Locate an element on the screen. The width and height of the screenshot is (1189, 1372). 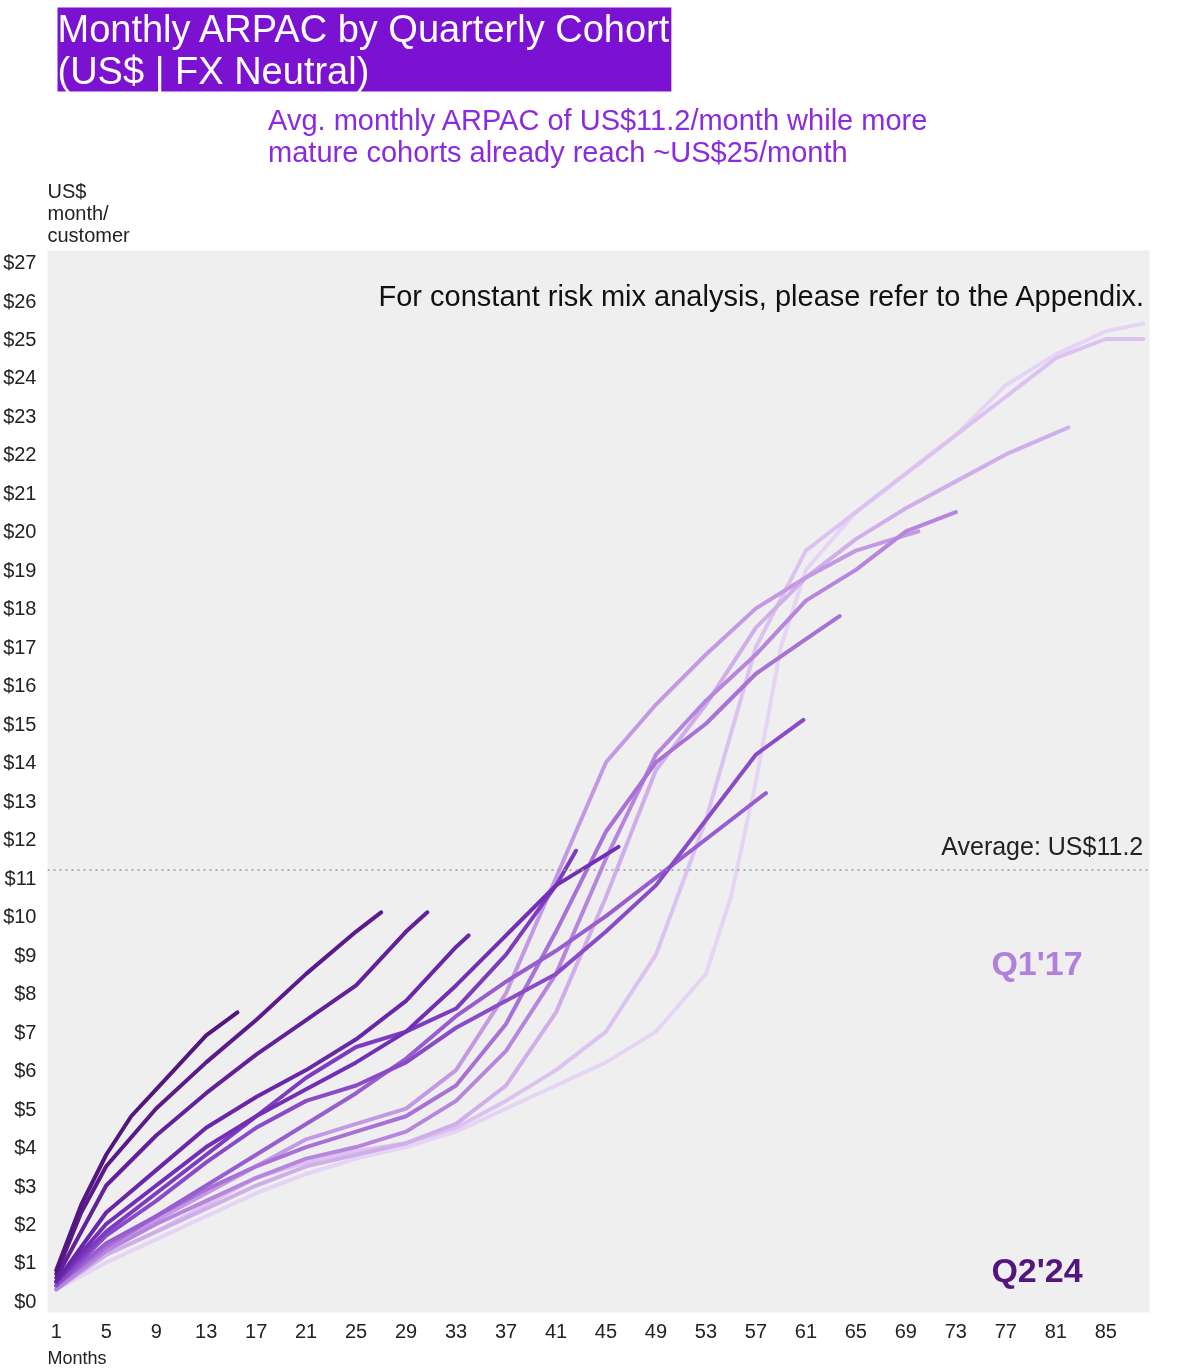
x-tick-label: 57 is located at coordinates (756, 1330).